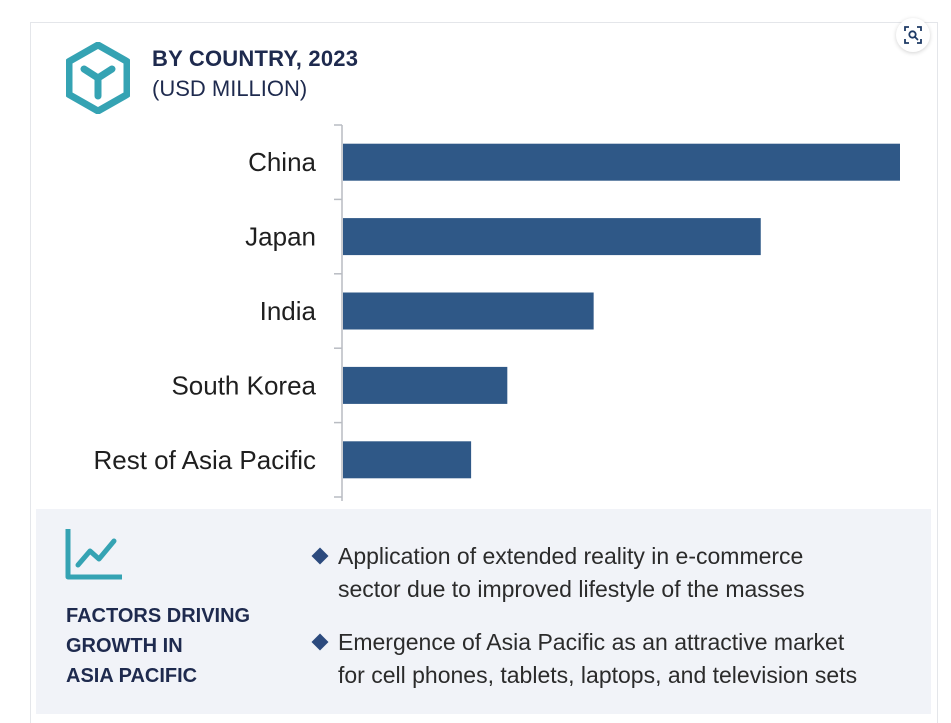 The height and width of the screenshot is (723, 951). I want to click on bar-south-korea, so click(425, 385).